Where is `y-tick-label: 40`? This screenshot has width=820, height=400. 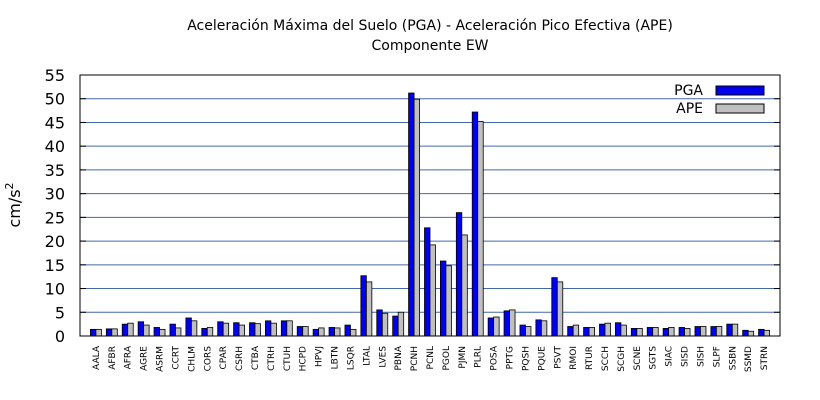 y-tick-label: 40 is located at coordinates (55, 146).